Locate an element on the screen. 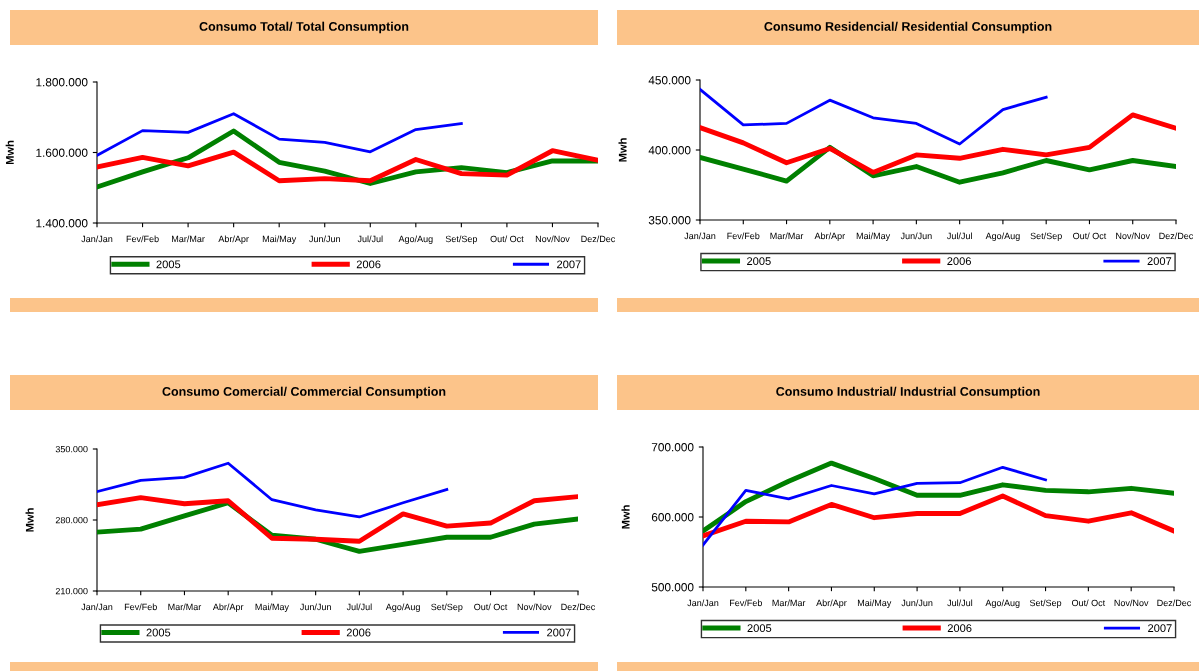 This screenshot has width=1199, height=671. y-tick-label: 400.000 is located at coordinates (669, 150).